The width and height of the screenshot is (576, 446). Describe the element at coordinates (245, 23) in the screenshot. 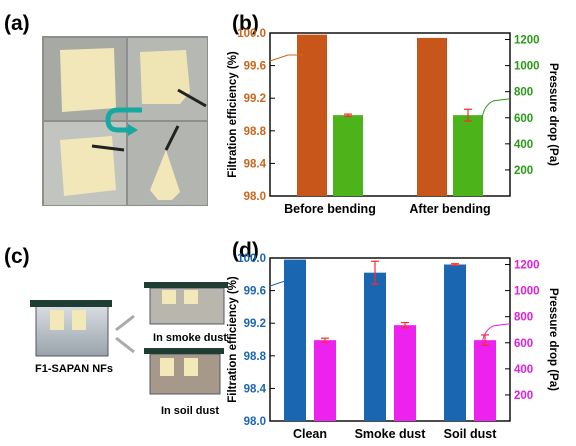

I see `panel-label-b: (b)` at that location.